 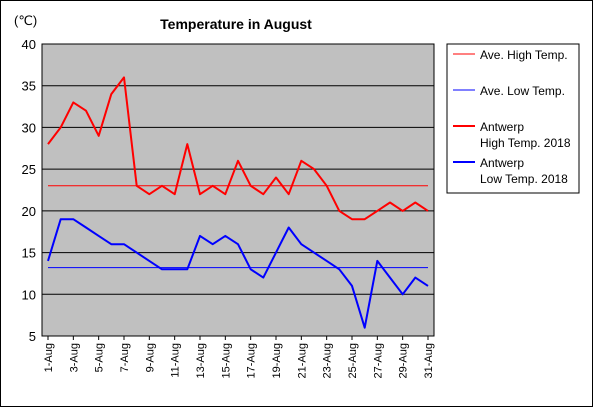 What do you see at coordinates (29, 86) in the screenshot?
I see `y-tick-label: 35` at bounding box center [29, 86].